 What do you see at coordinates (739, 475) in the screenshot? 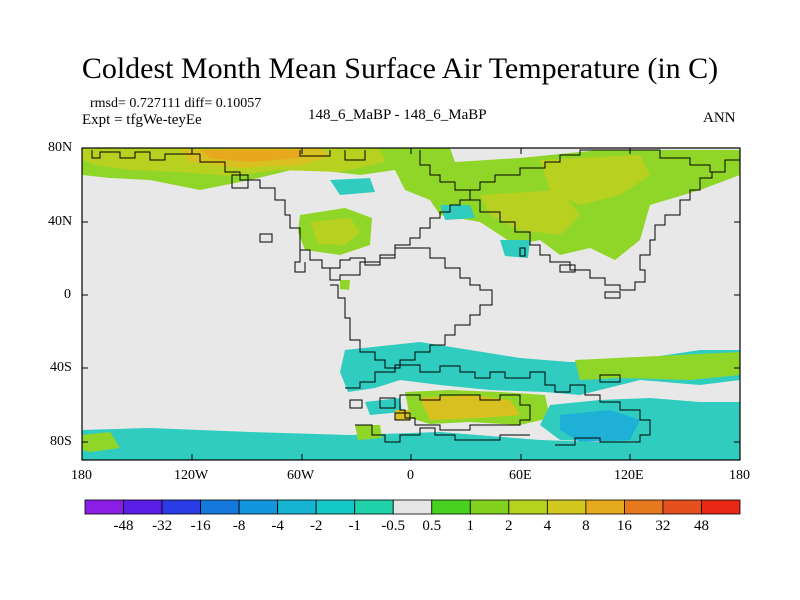
I see `lon-label-180e: 180` at bounding box center [739, 475].